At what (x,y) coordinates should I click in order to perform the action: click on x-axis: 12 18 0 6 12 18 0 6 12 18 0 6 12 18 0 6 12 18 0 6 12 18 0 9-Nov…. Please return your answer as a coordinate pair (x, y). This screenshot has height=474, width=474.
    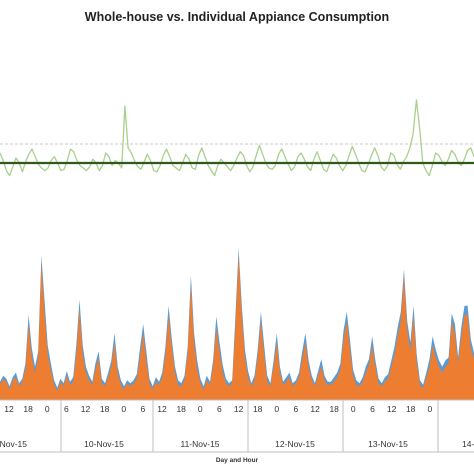
    Looking at the image, I should click on (237, 426).